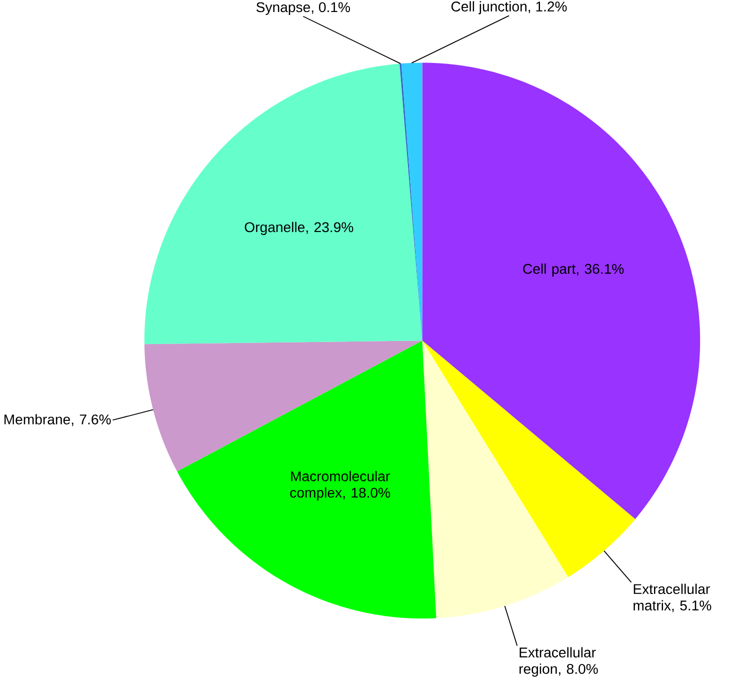 The height and width of the screenshot is (678, 744). What do you see at coordinates (673, 598) in the screenshot?
I see `slice-label: Extracellular matrix, 5.1%` at bounding box center [673, 598].